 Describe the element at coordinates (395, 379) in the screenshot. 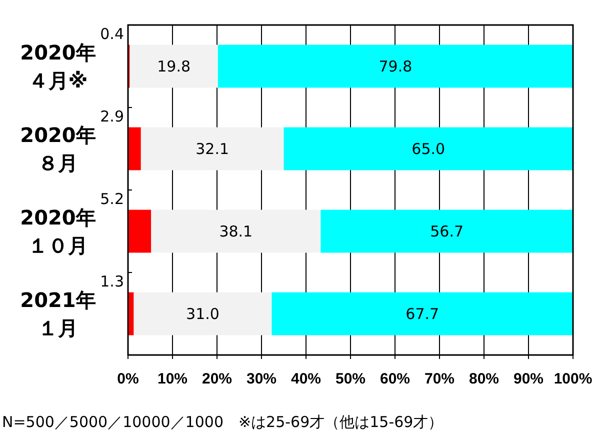

I see `x-tick-label: 60%` at that location.